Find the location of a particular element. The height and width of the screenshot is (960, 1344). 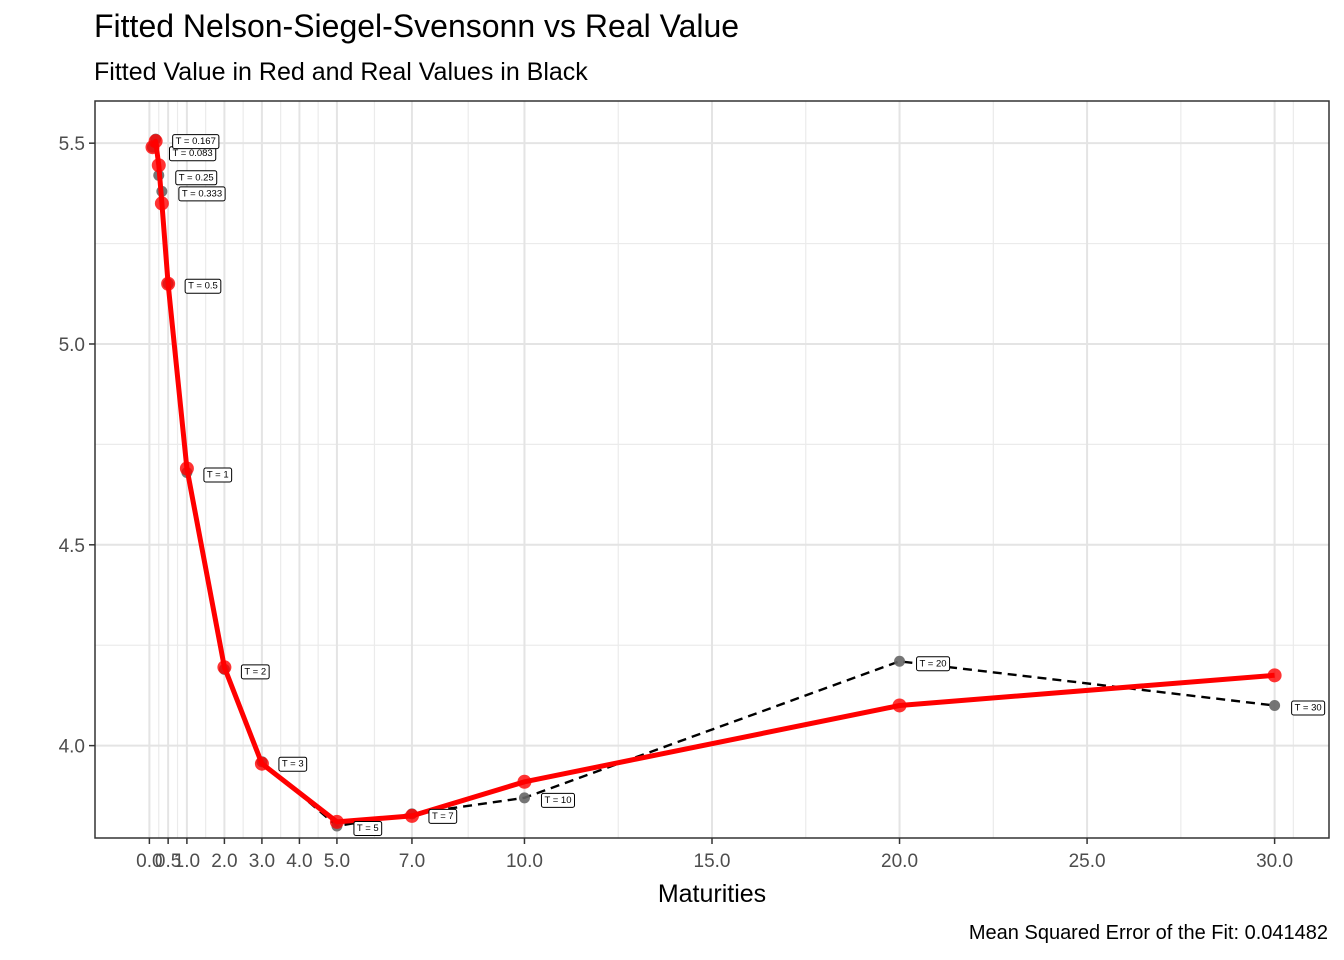

y-tick-label: 4.0 is located at coordinates (72, 747).